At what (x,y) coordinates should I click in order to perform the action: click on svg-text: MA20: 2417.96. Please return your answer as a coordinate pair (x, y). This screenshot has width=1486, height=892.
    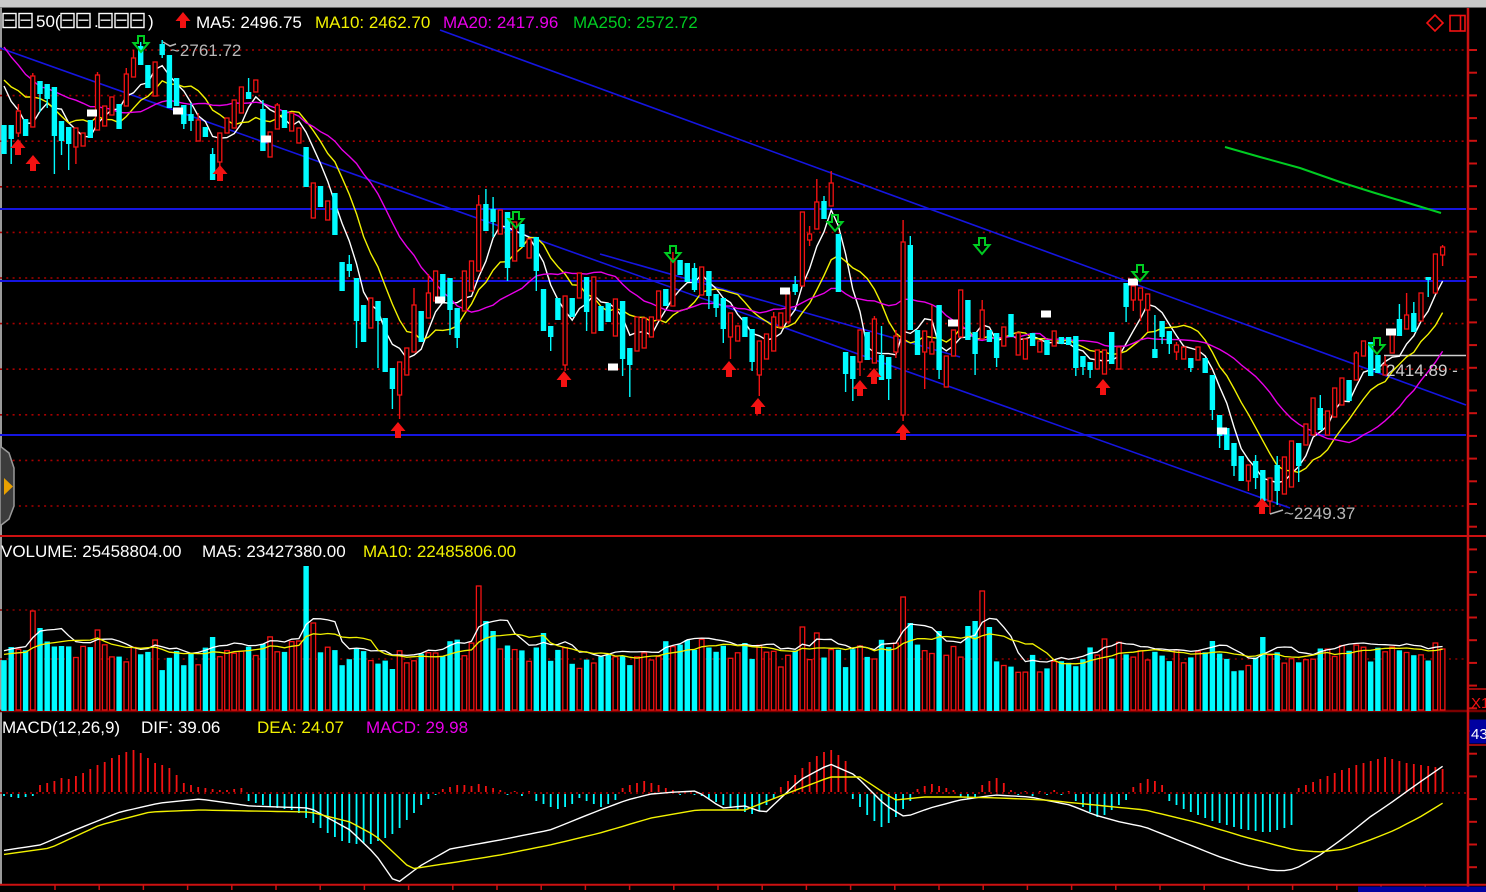
    Looking at the image, I should click on (500, 22).